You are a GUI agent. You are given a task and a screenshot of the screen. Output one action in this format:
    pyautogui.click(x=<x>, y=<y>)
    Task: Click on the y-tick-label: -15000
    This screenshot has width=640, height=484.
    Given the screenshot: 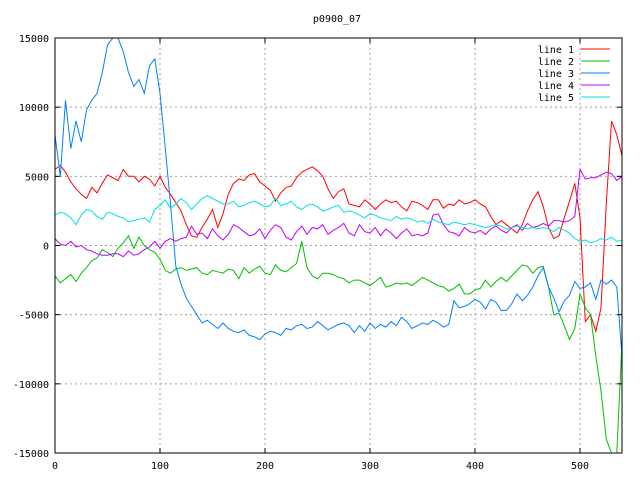 What is the action you would take?
    pyautogui.click(x=31, y=454)
    